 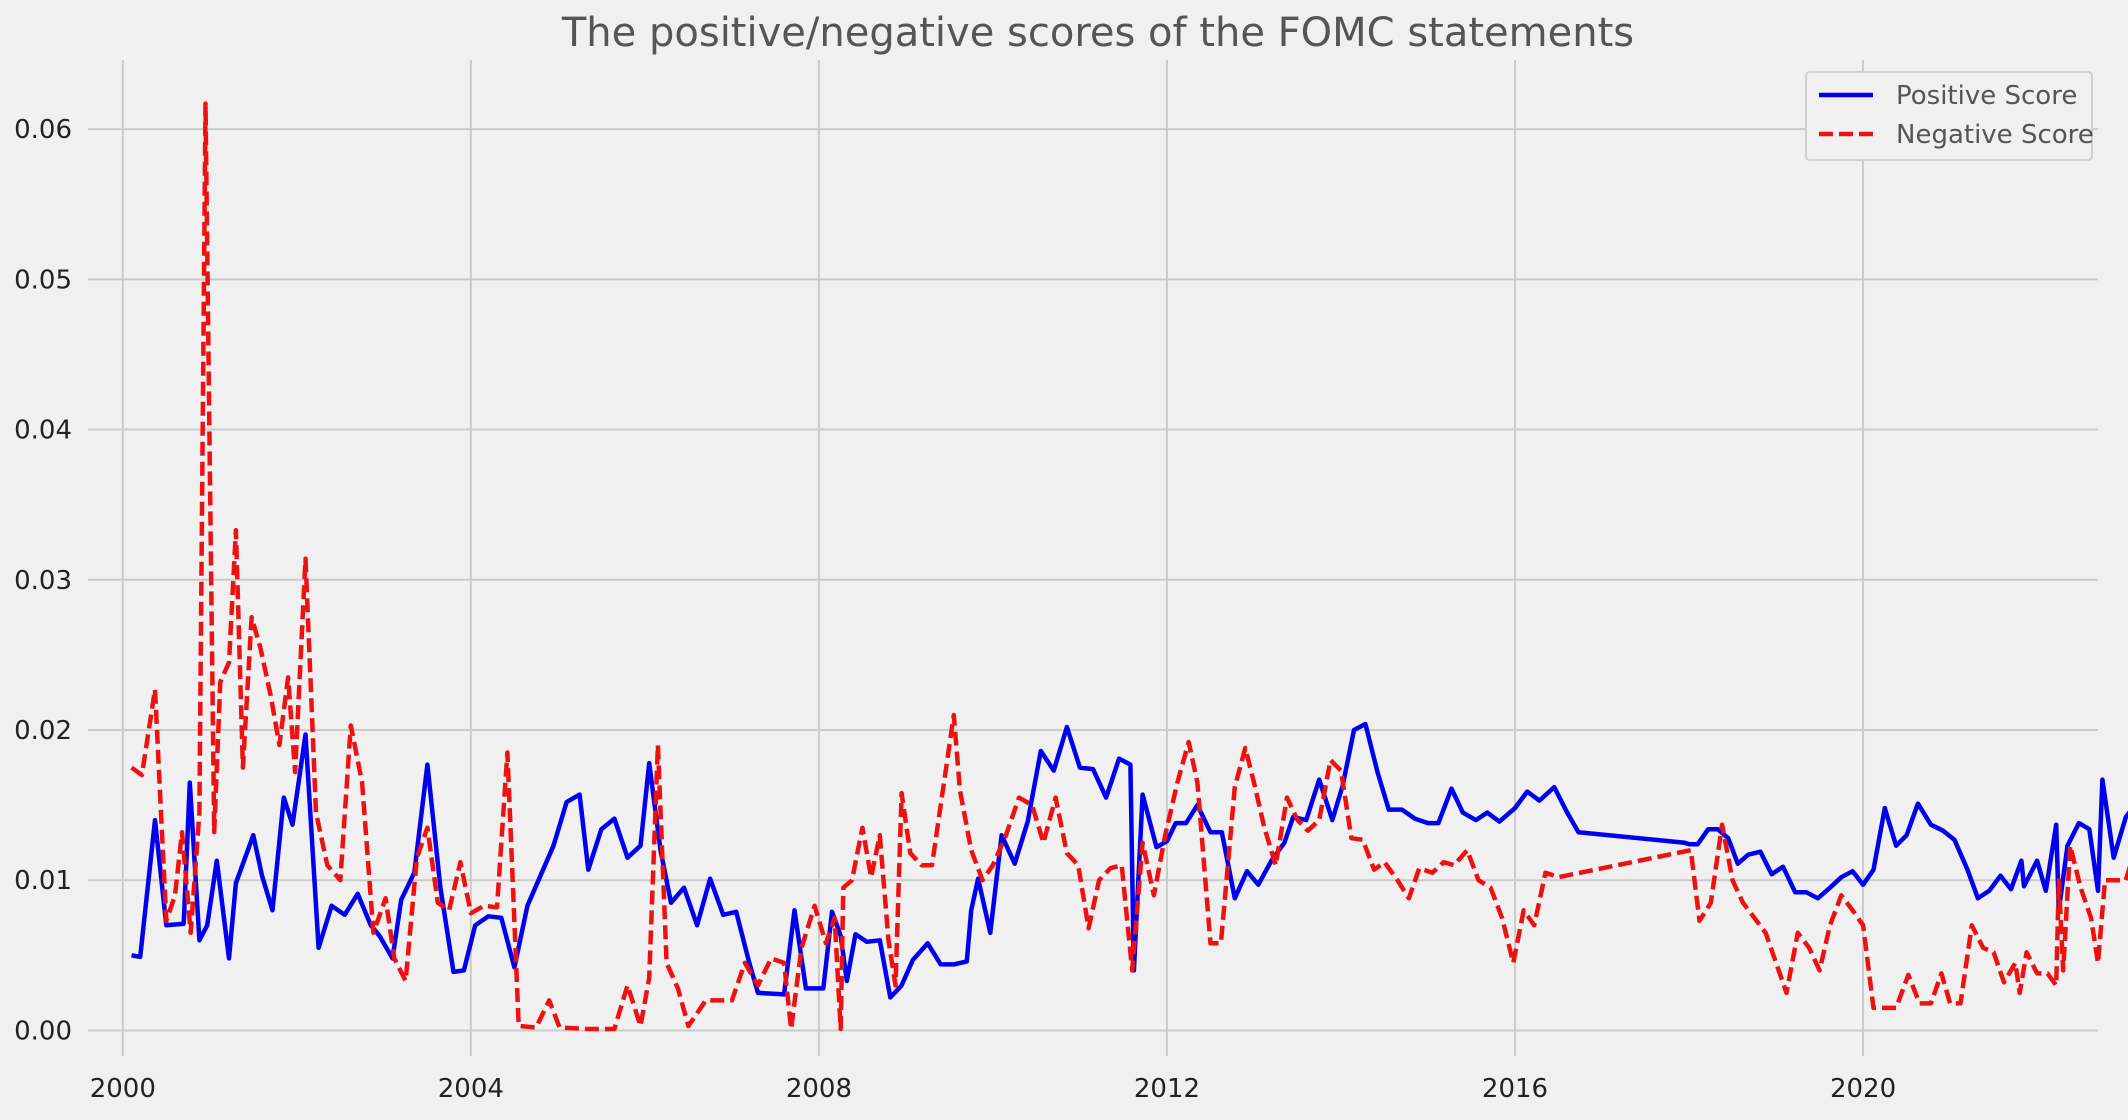 I want to click on legend: Positive Score Negative Score, so click(x=1949, y=116).